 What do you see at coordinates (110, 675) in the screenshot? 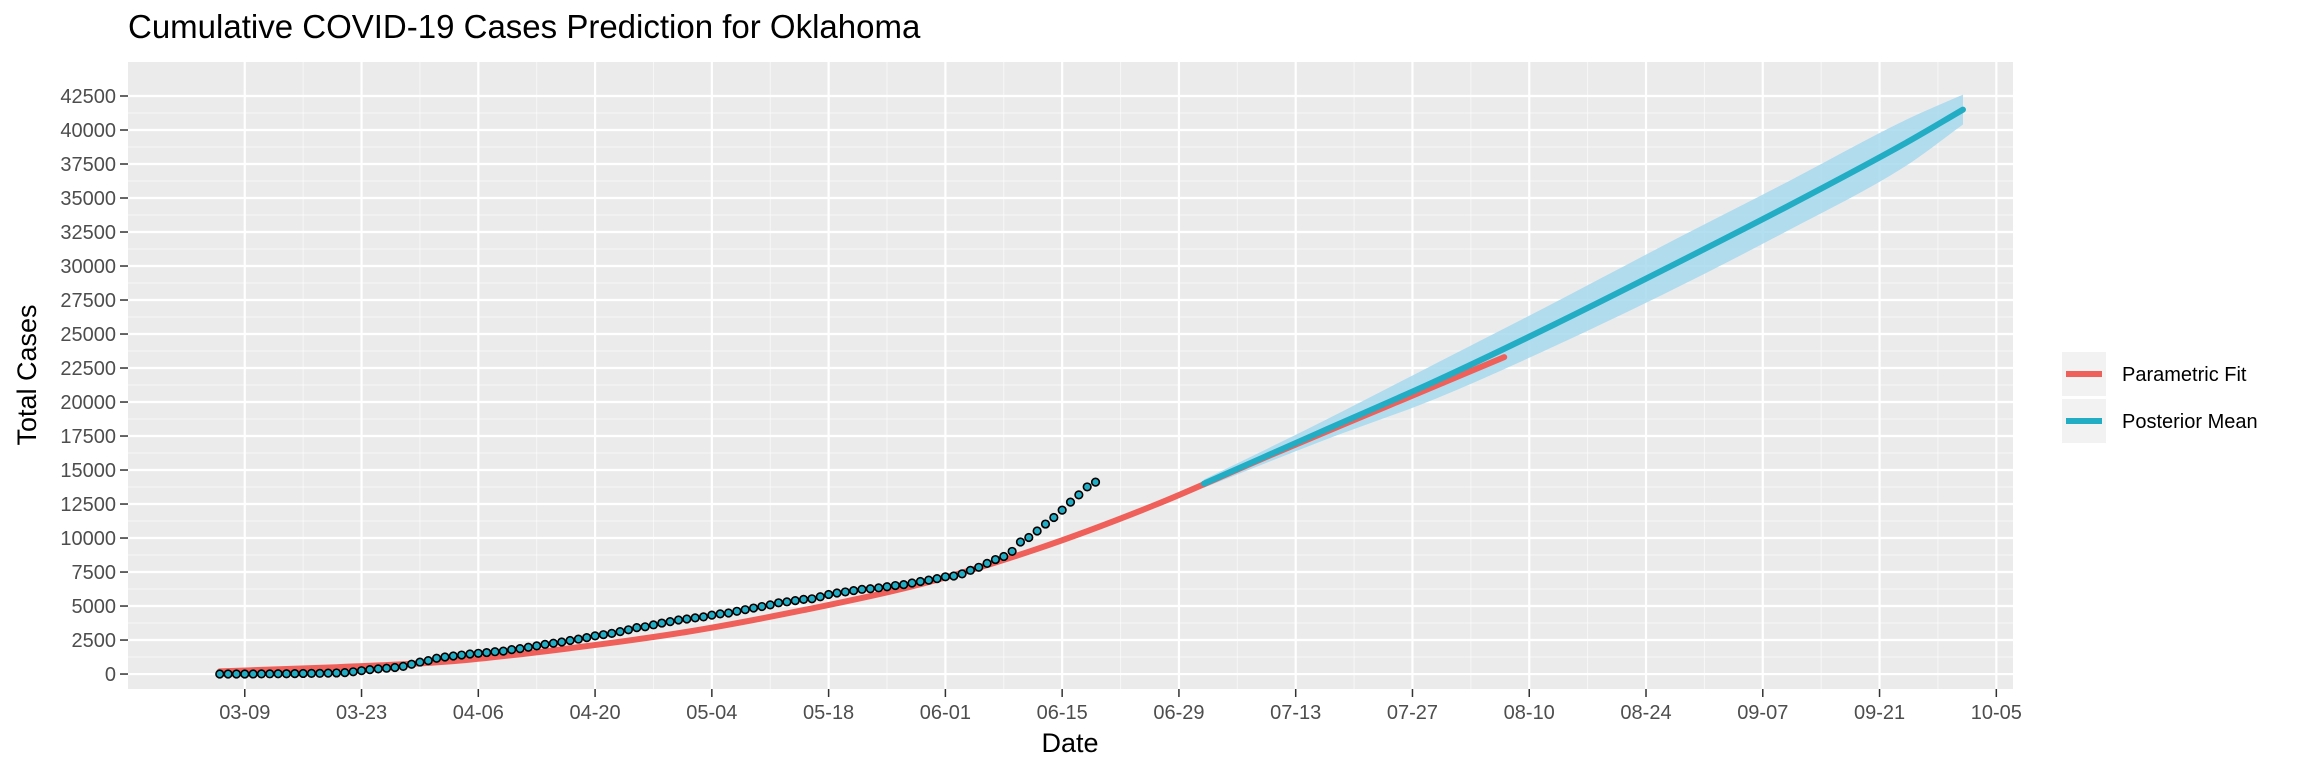
I see `y-tick-label: 0` at bounding box center [110, 675].